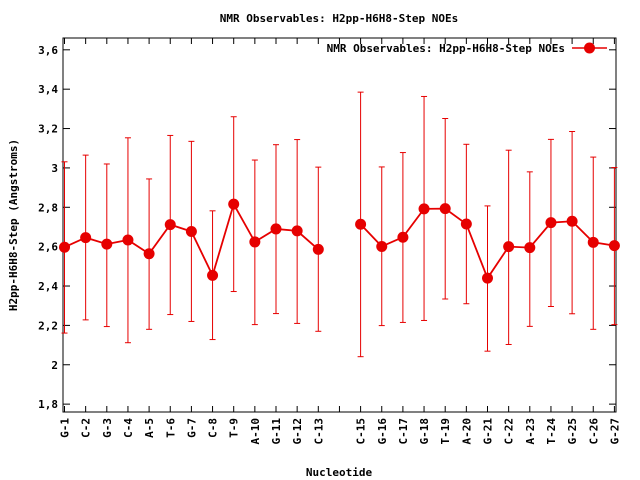  What do you see at coordinates (530, 431) in the screenshot?
I see `x-tick-label: A-23` at bounding box center [530, 431].